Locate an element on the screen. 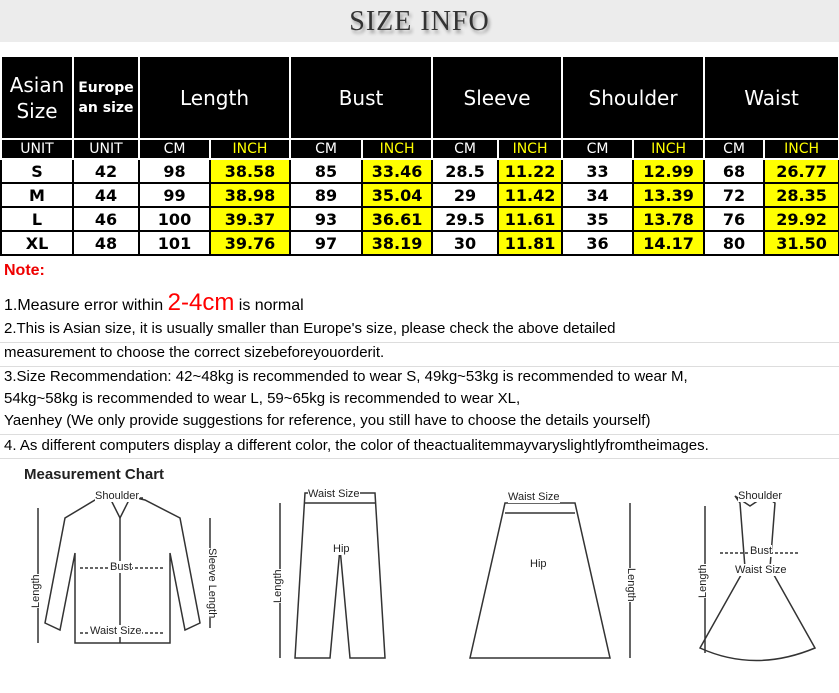 This screenshot has height=693, width=839. table-cell: 38.19 is located at coordinates (397, 243).